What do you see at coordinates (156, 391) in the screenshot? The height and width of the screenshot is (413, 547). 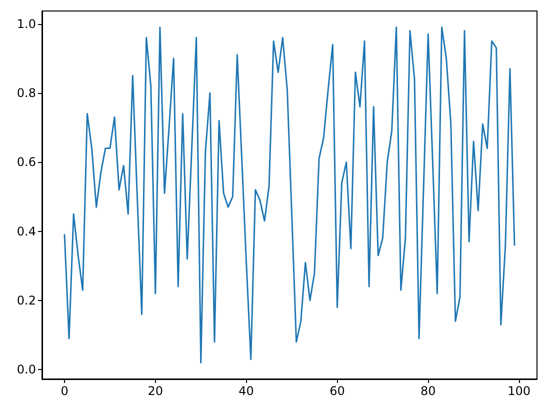 I see `x-tick-label: 20` at bounding box center [156, 391].